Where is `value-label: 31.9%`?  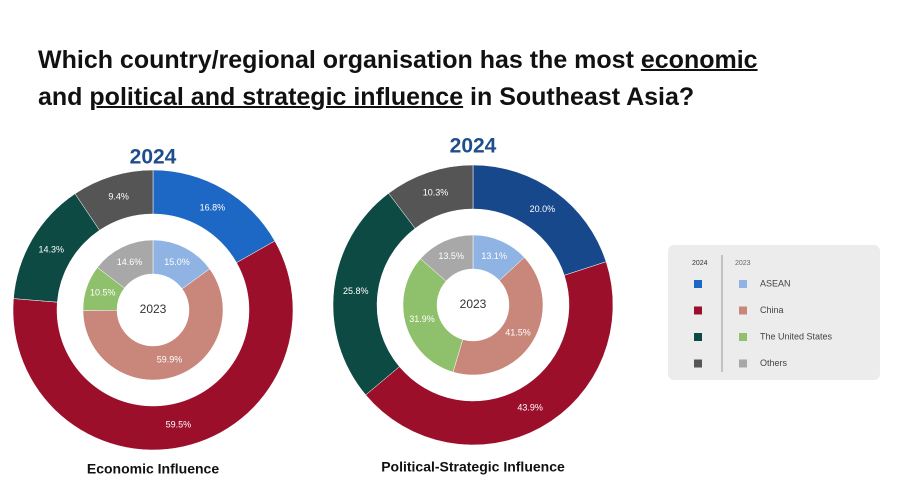 value-label: 31.9% is located at coordinates (422, 319).